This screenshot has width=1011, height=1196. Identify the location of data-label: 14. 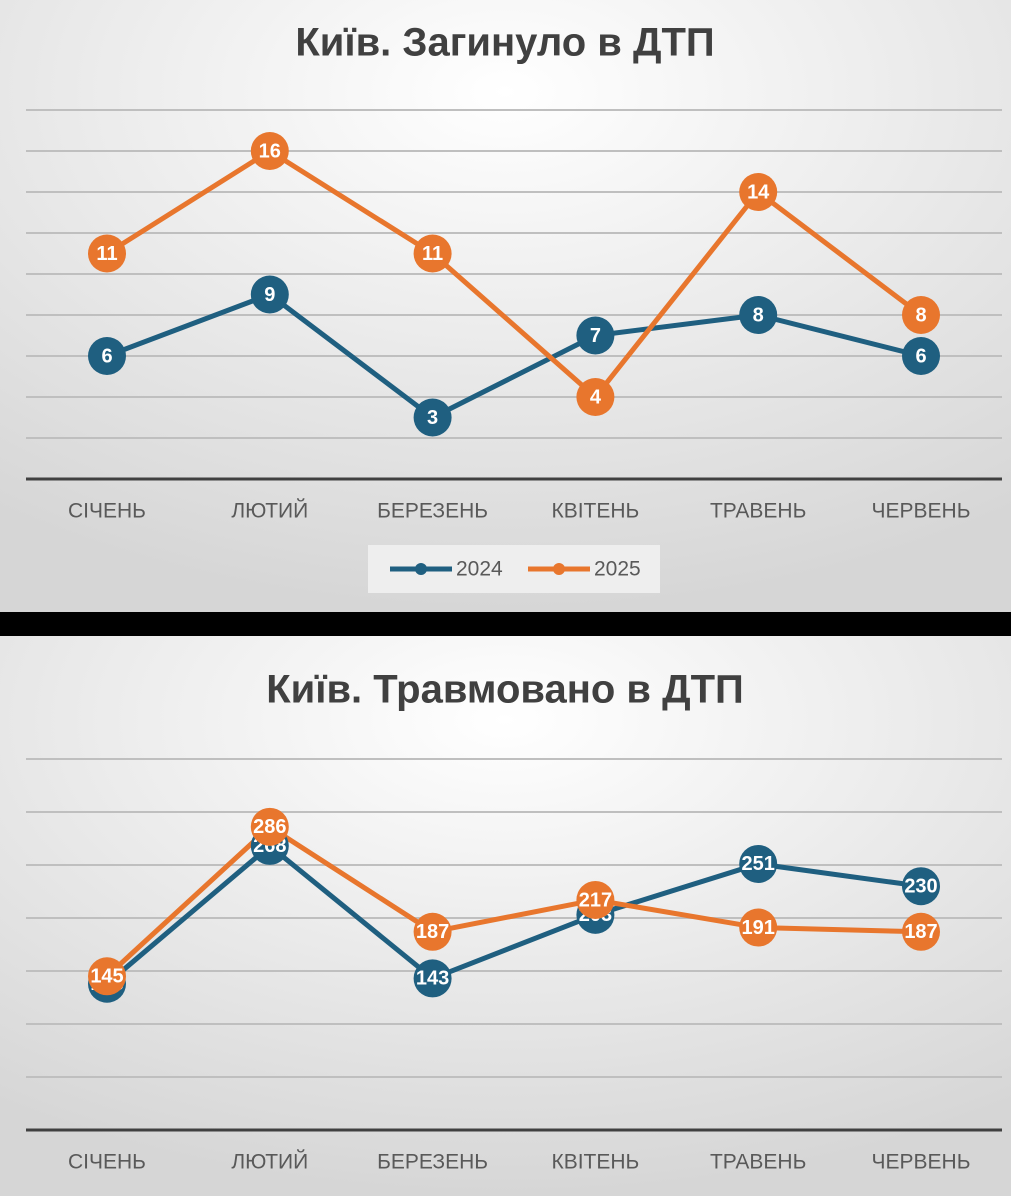
(758, 192).